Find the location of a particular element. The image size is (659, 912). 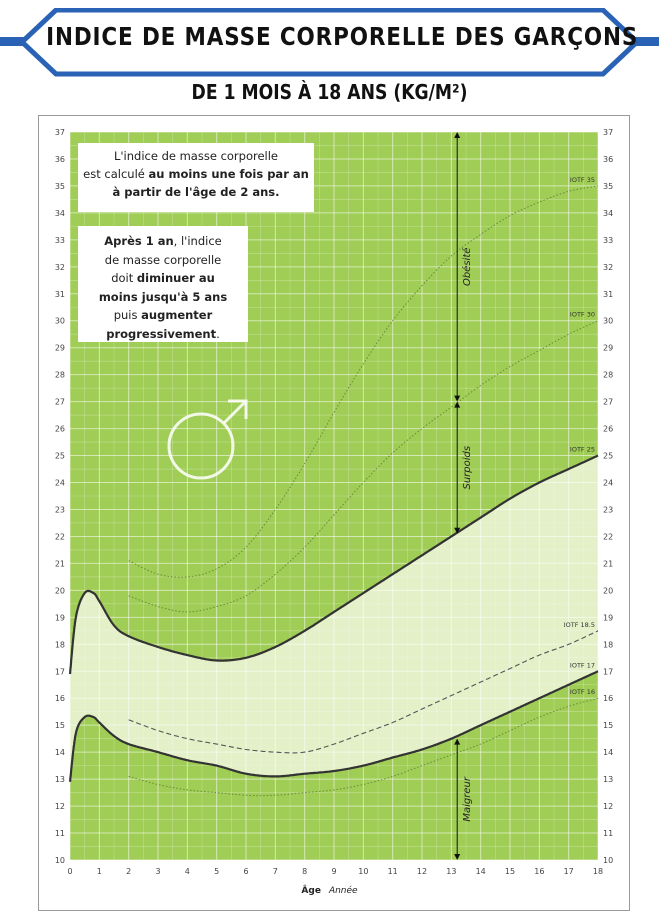

x-tick-label: 1 is located at coordinates (99, 871).